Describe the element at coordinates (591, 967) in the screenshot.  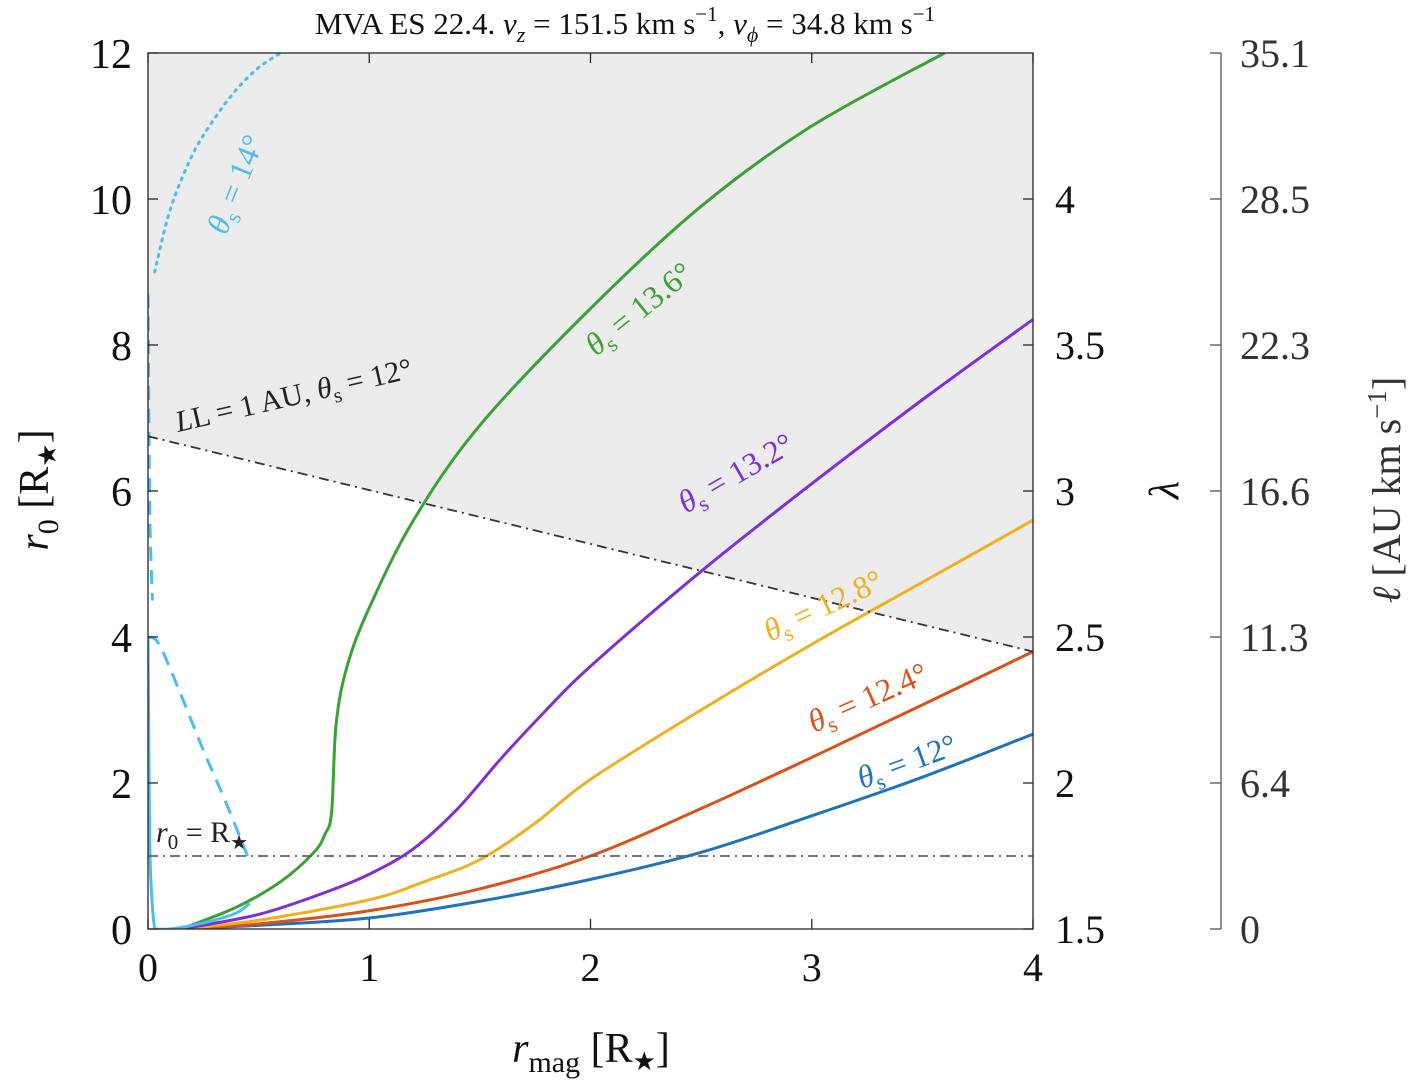
I see `x-tick-label: 2` at that location.